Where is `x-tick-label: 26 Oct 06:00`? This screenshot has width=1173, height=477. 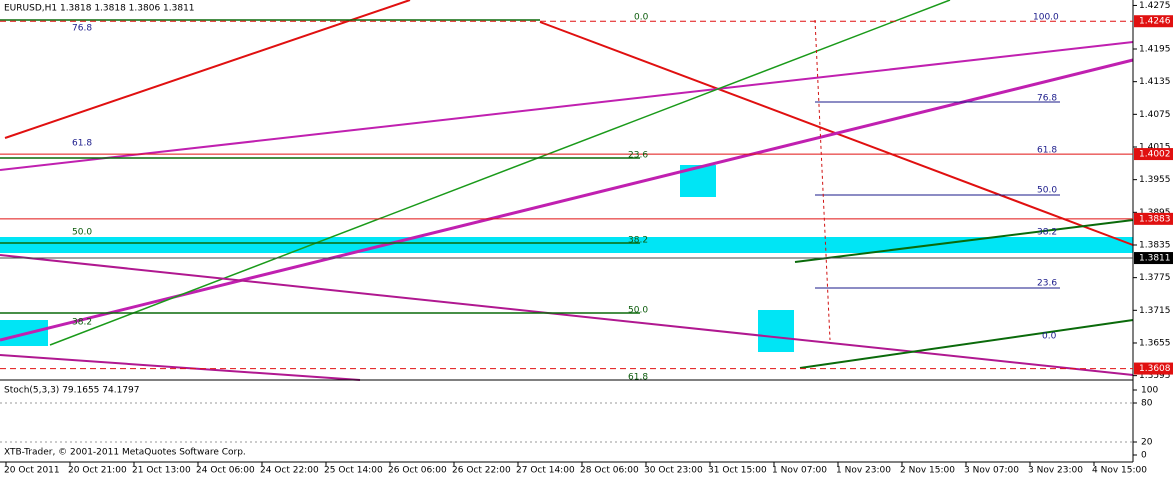
x-tick-label: 26 Oct 06:00 is located at coordinates (417, 471).